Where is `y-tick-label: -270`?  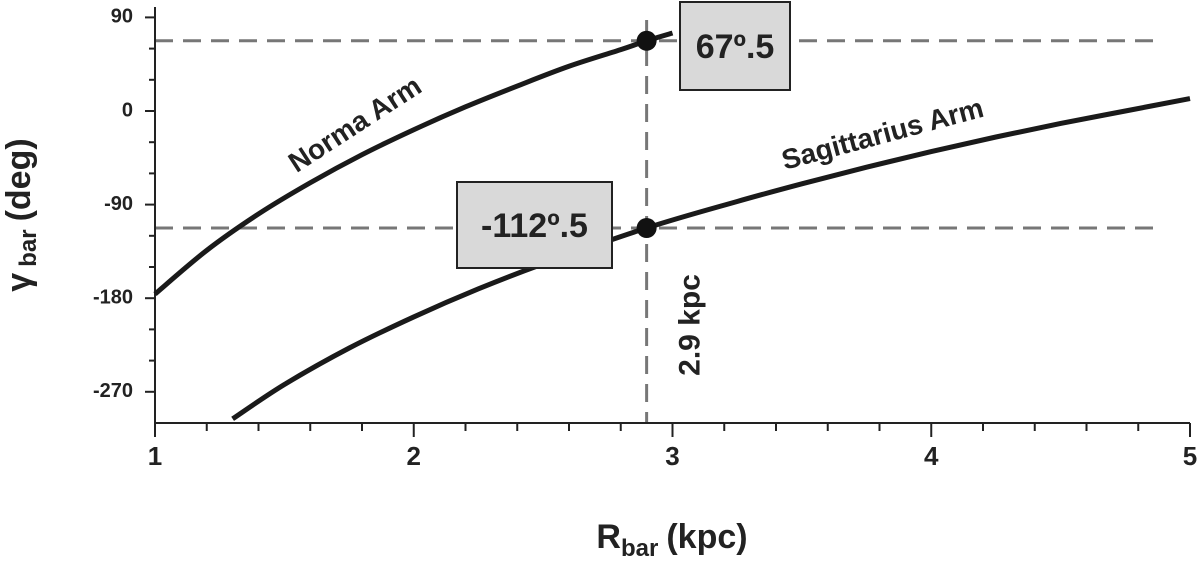 y-tick-label: -270 is located at coordinates (113, 391).